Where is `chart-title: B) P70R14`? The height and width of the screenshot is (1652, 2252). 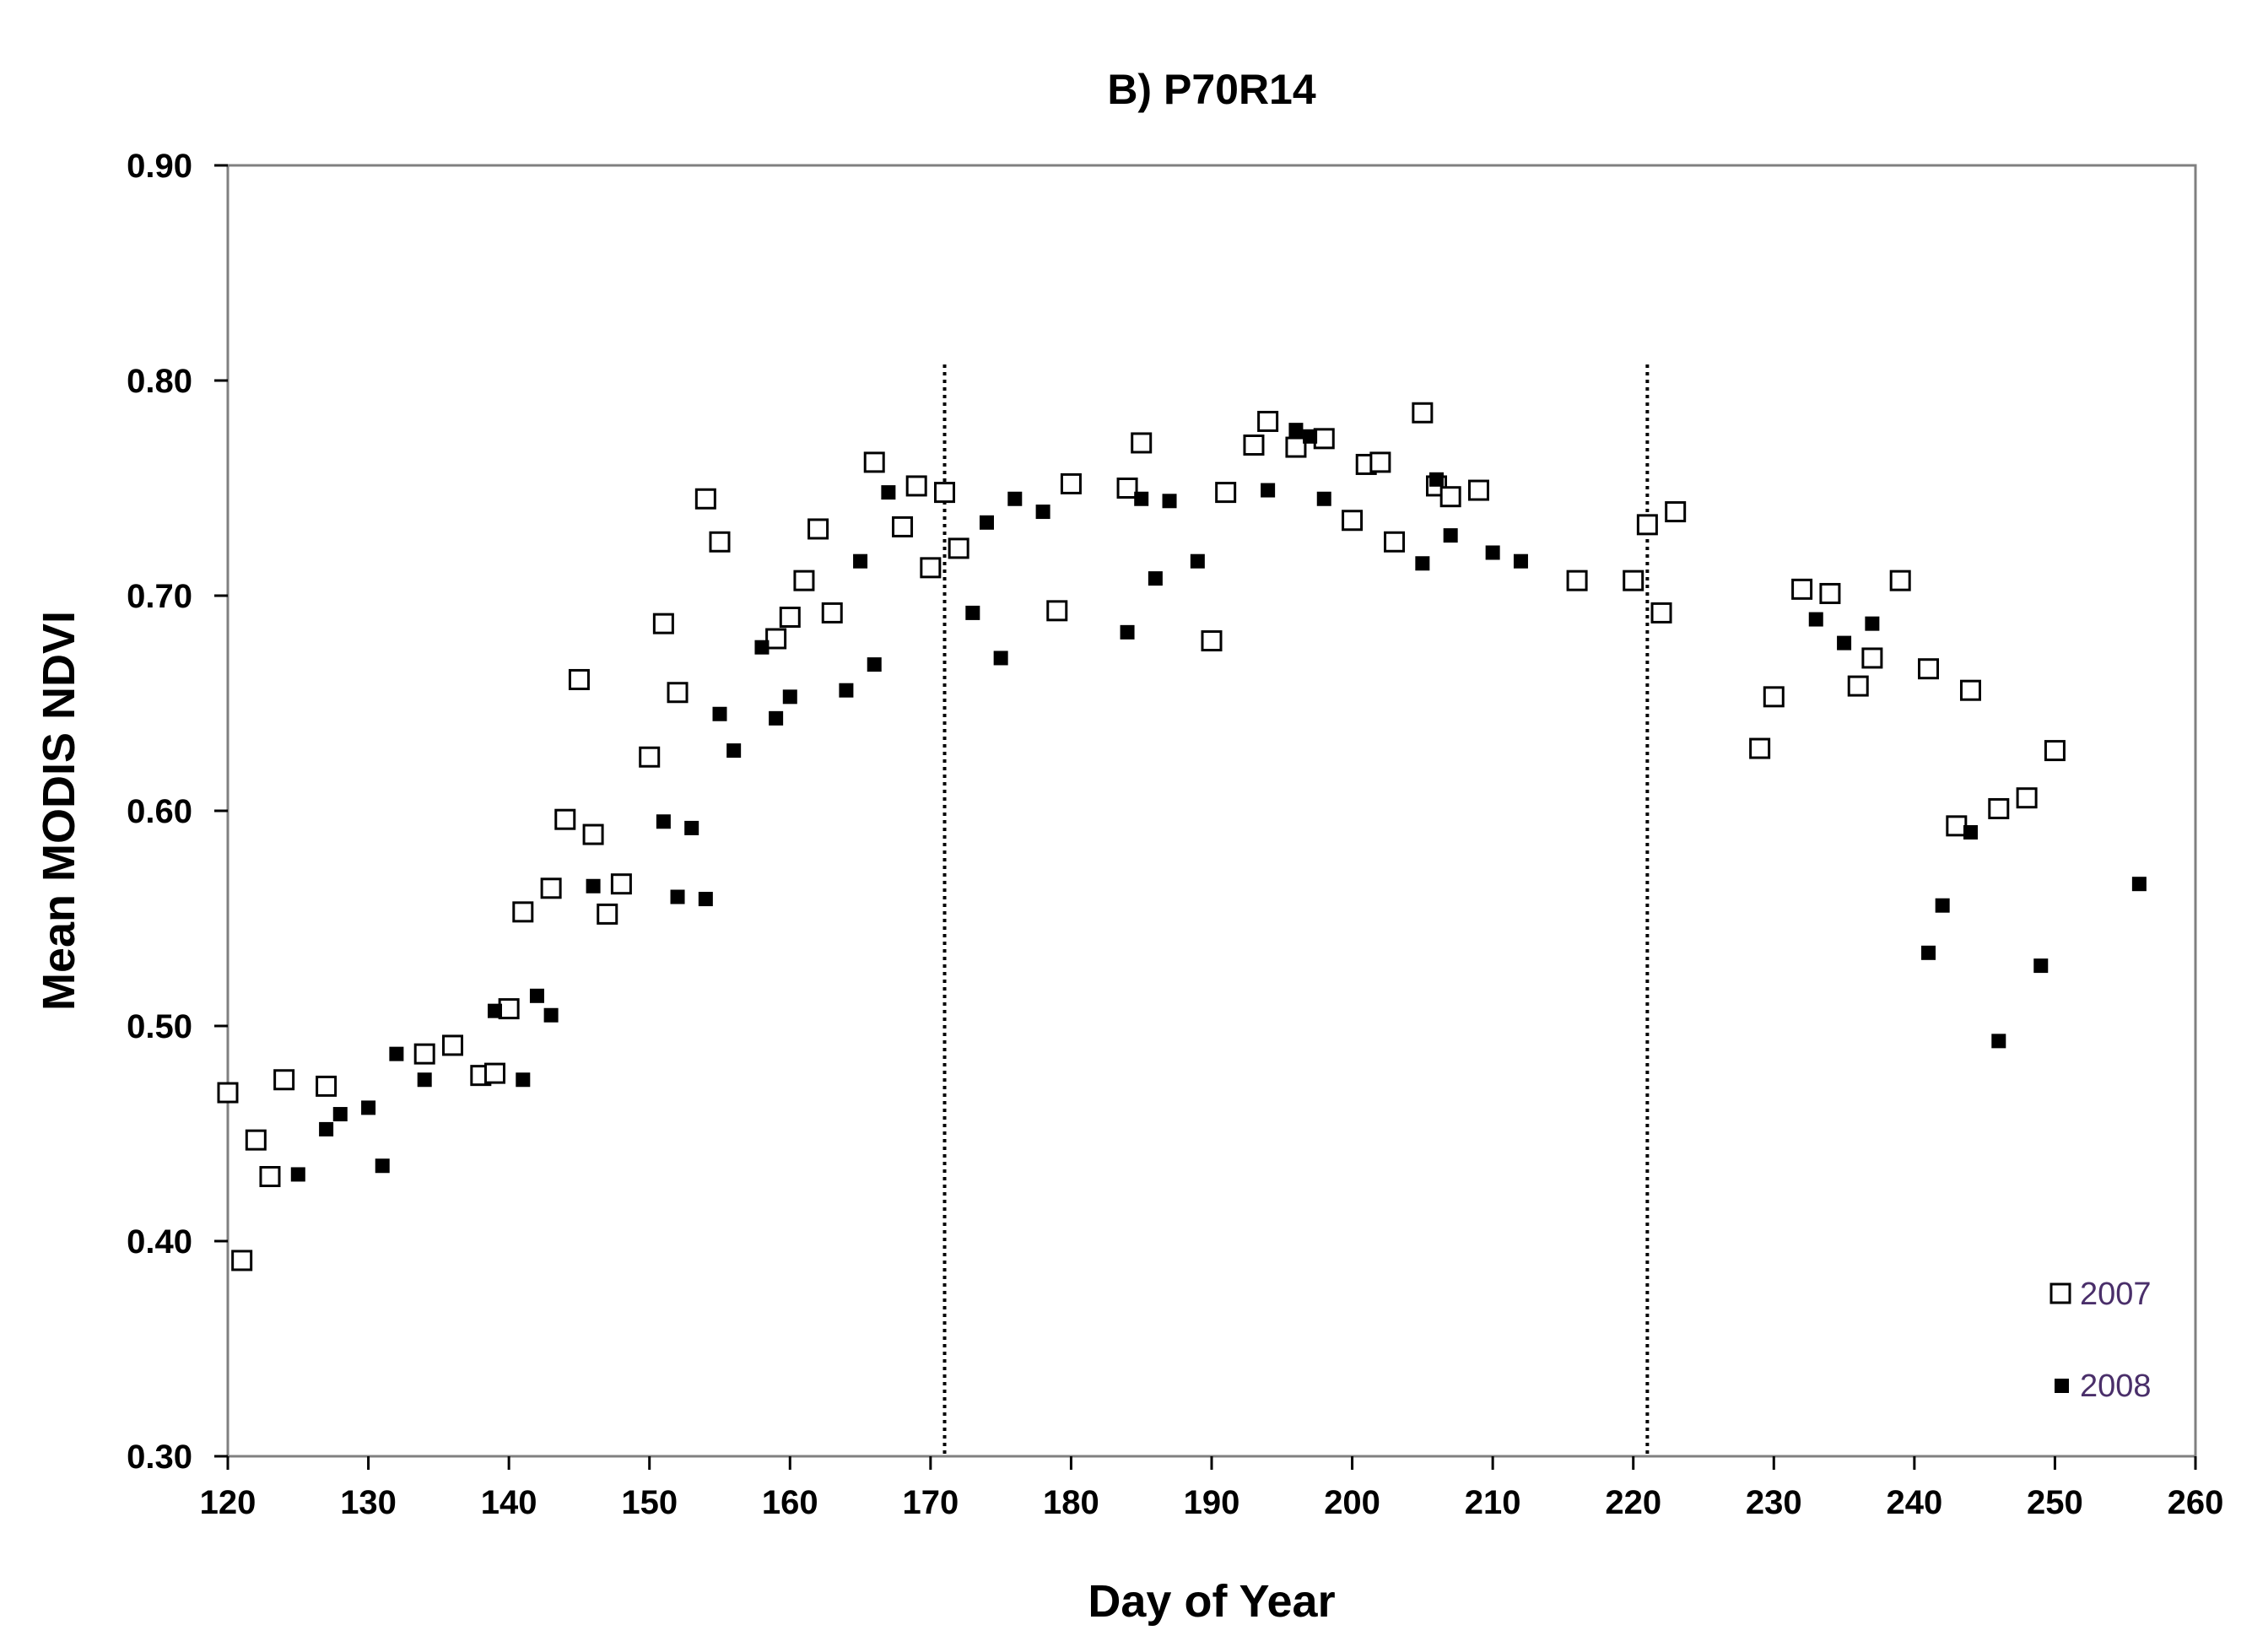
chart-title: B) P70R14 is located at coordinates (1211, 89).